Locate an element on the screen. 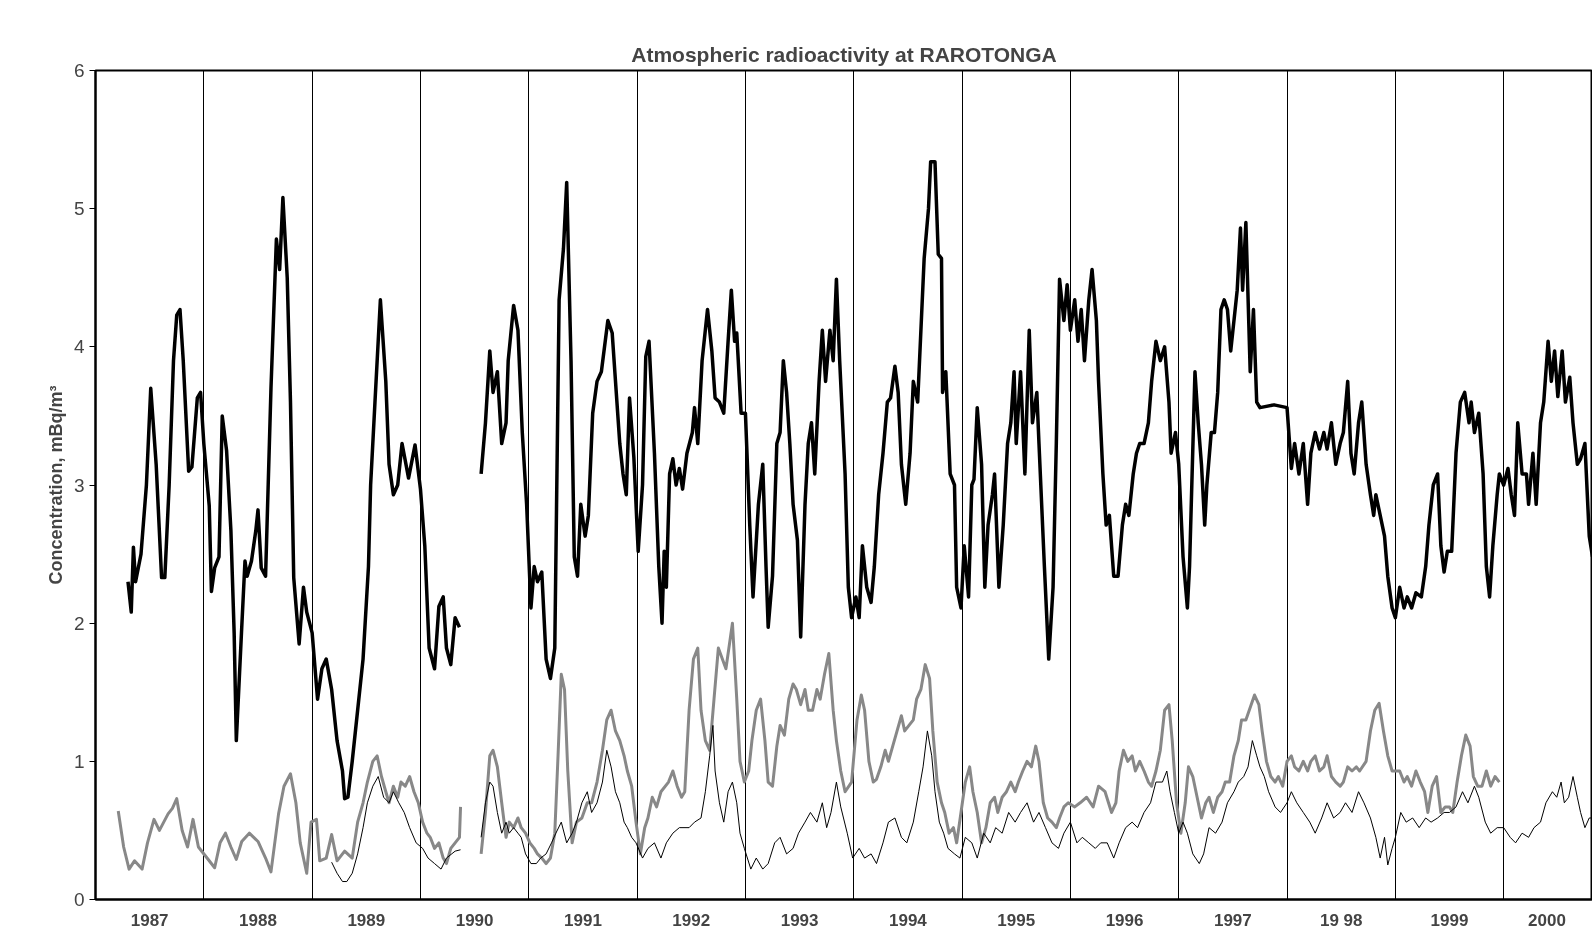 The height and width of the screenshot is (949, 1592). x-tick-label: 1987 is located at coordinates (149, 920).